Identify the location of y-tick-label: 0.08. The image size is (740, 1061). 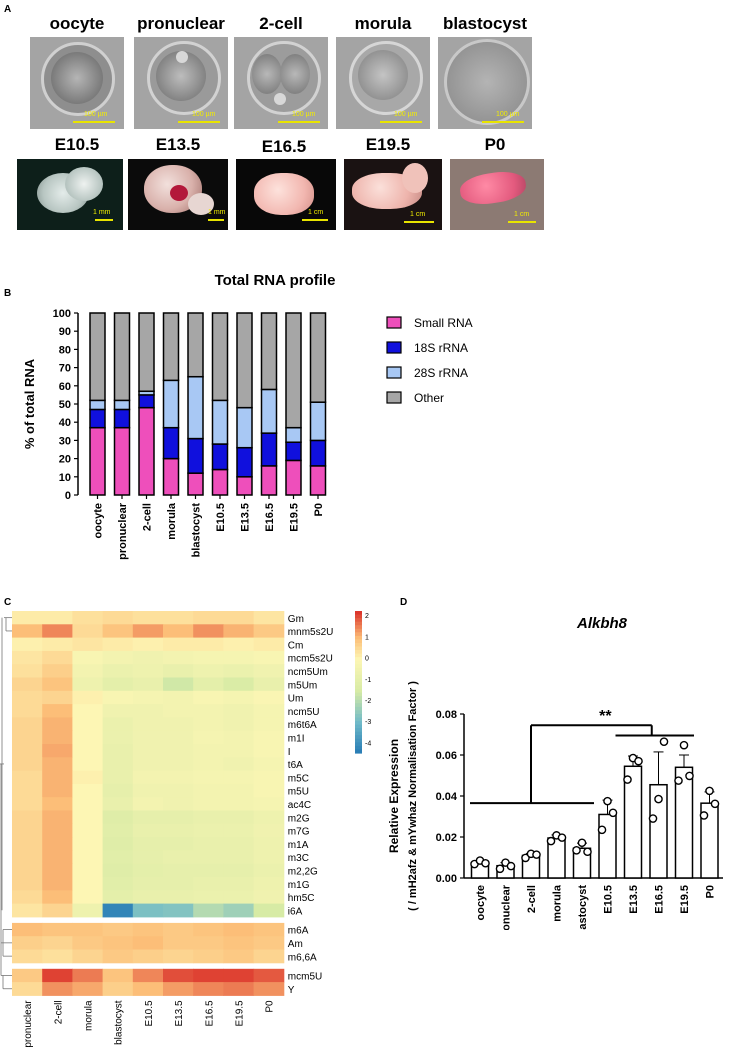
(446, 715).